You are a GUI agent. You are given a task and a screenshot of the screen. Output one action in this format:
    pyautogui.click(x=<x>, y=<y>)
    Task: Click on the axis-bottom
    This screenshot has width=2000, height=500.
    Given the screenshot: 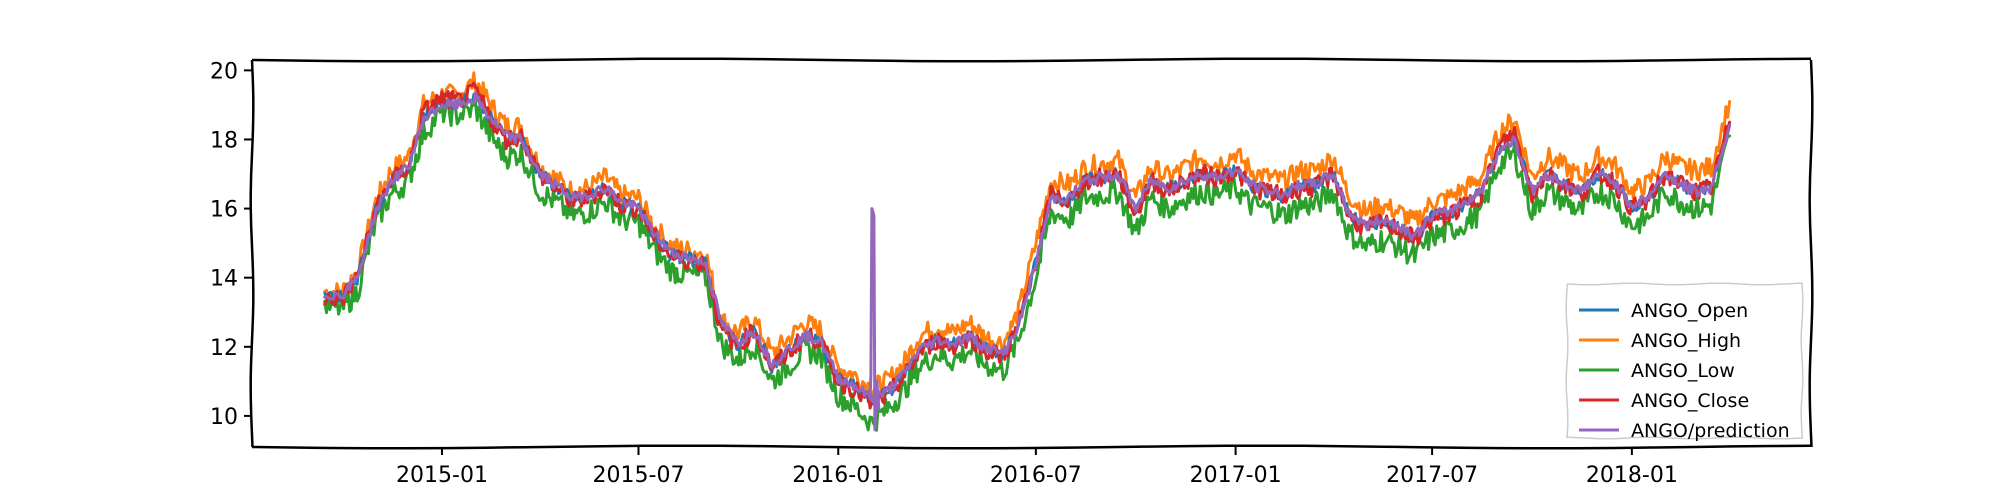 What is the action you would take?
    pyautogui.click(x=1031, y=447)
    